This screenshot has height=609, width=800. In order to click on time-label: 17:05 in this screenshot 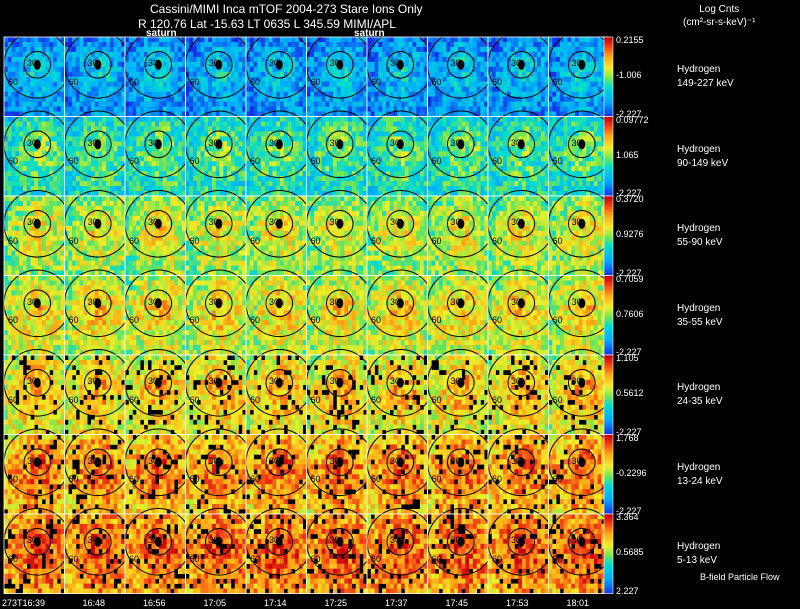, I will do `click(215, 603)`.